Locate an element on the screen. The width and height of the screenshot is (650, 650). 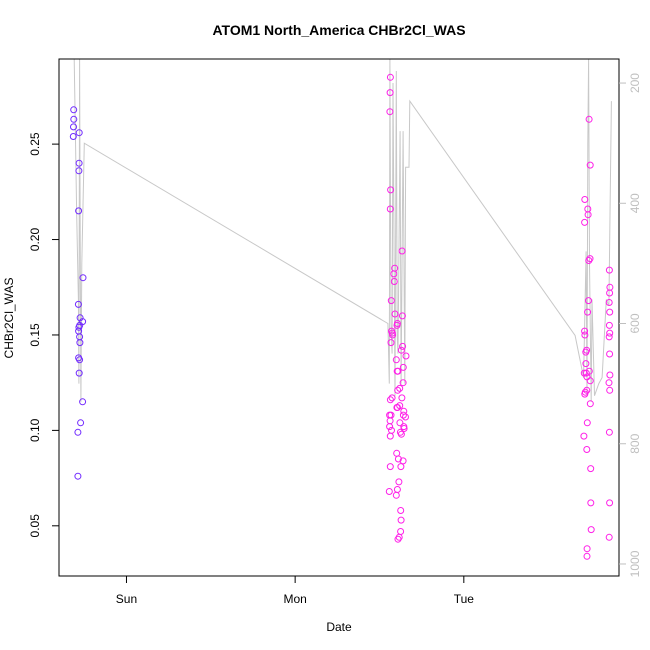
x-tick-label: Sun is located at coordinates (126, 599).